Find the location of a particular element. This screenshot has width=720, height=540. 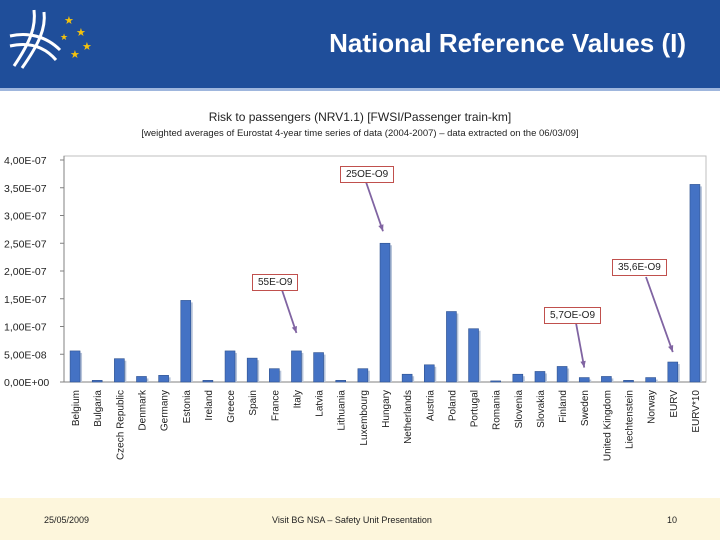

header-divider is located at coordinates (360, 89).